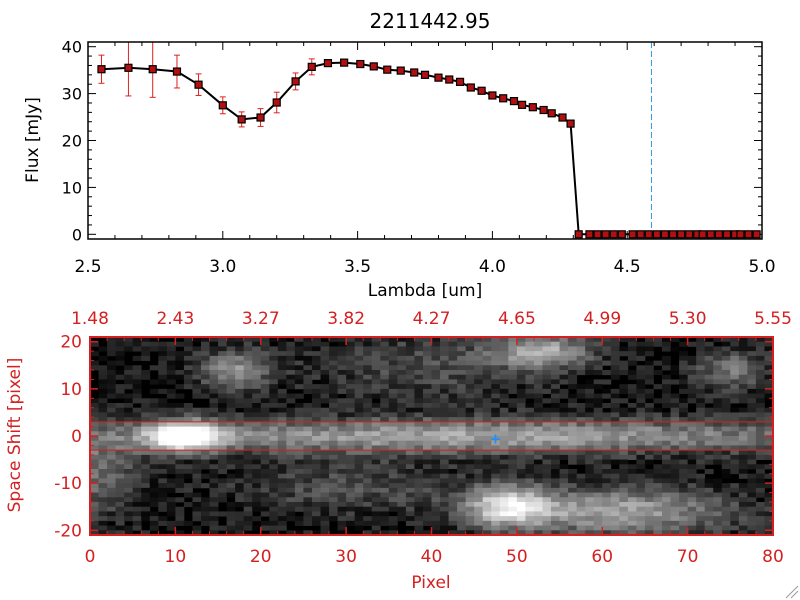 The image size is (800, 600). What do you see at coordinates (424, 267) in the screenshot?
I see `x-tick-labels: 2.5 3.0 3.5 4.0 4.5 5.0` at bounding box center [424, 267].